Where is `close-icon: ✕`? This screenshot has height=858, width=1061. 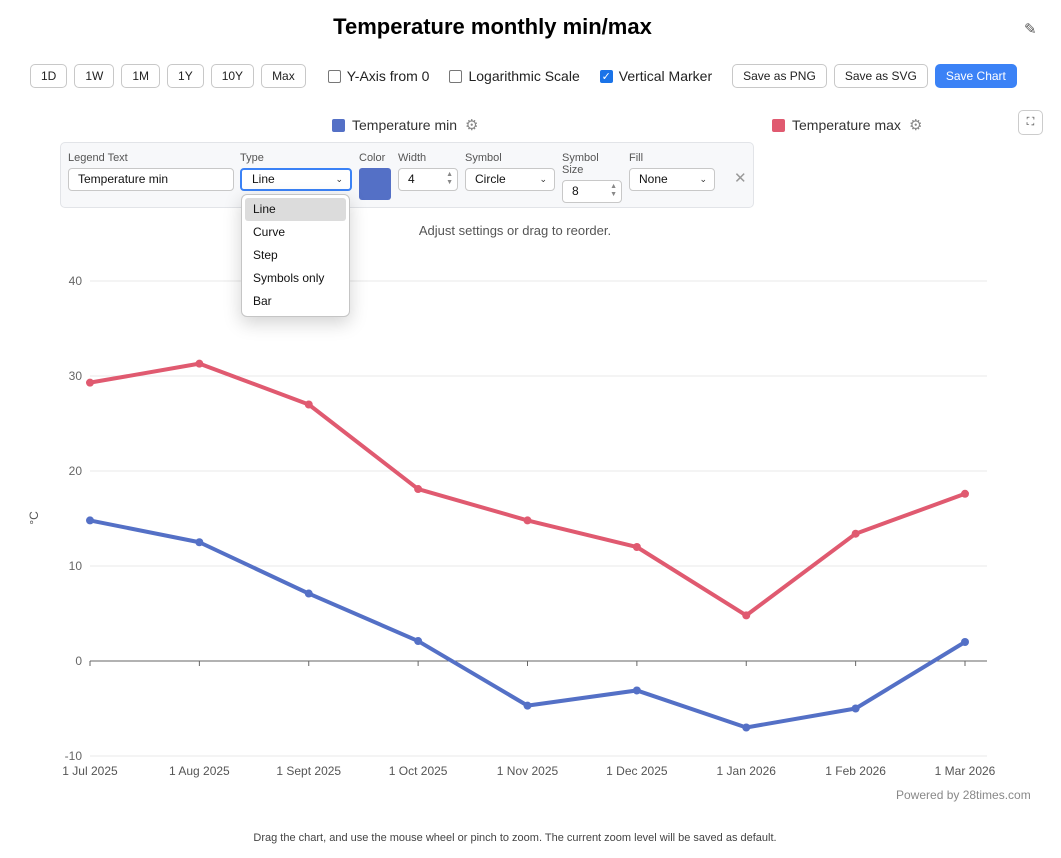
close-icon: ✕ is located at coordinates (740, 178).